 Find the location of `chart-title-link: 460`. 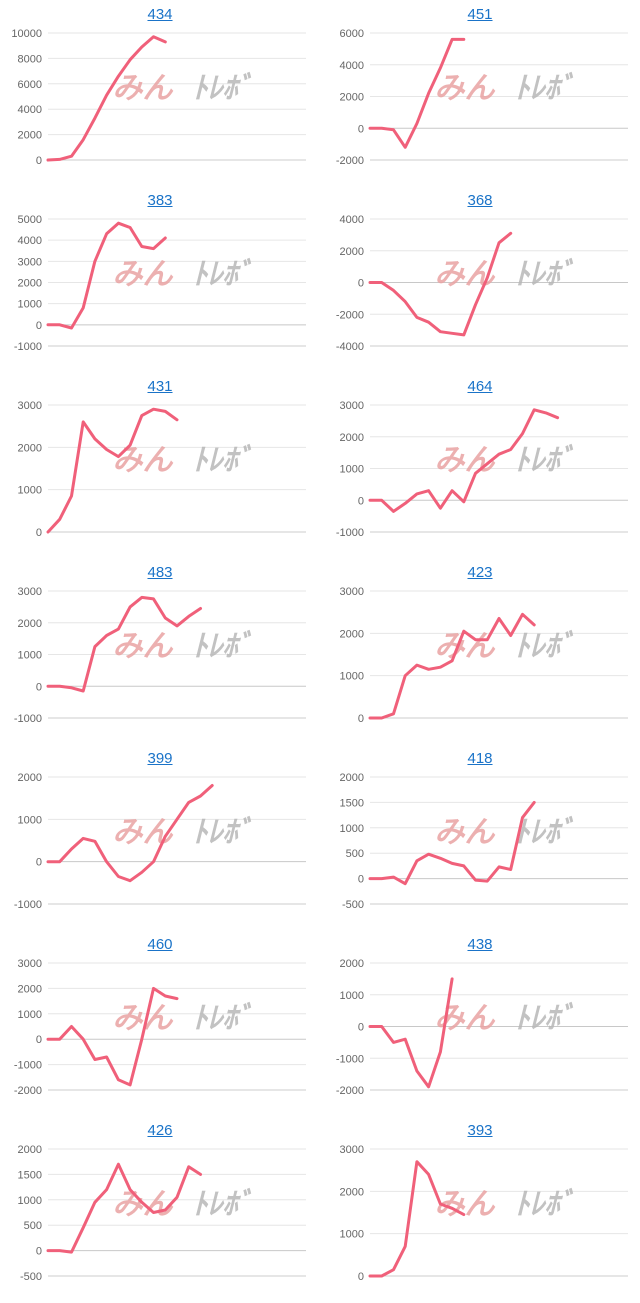

chart-title-link: 460 is located at coordinates (160, 944).